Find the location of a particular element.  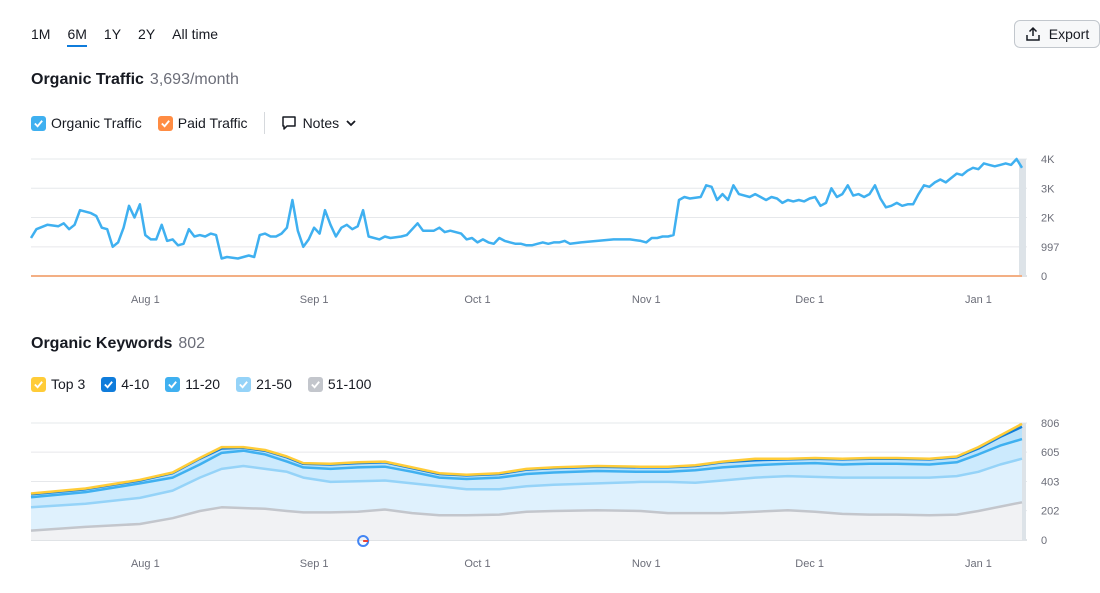

range-tab-all-time: All time is located at coordinates (195, 34).